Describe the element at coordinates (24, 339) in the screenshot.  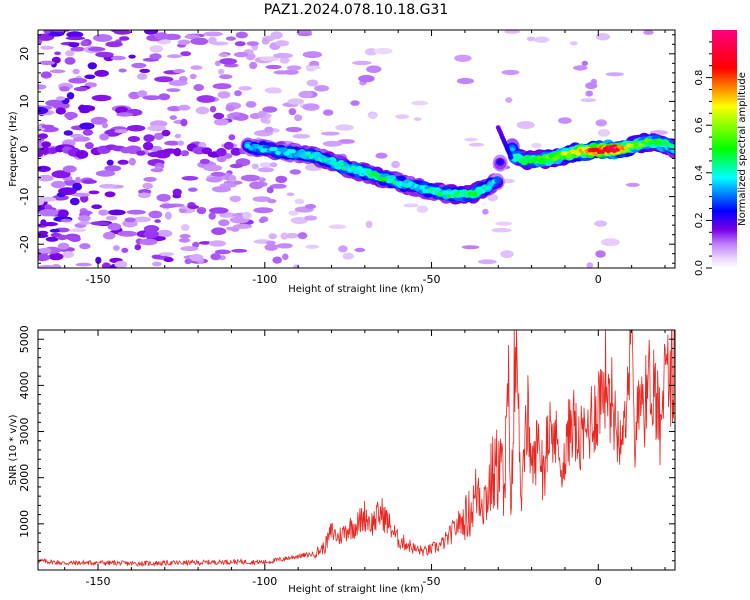
I see `y-tick-label: 5000` at that location.